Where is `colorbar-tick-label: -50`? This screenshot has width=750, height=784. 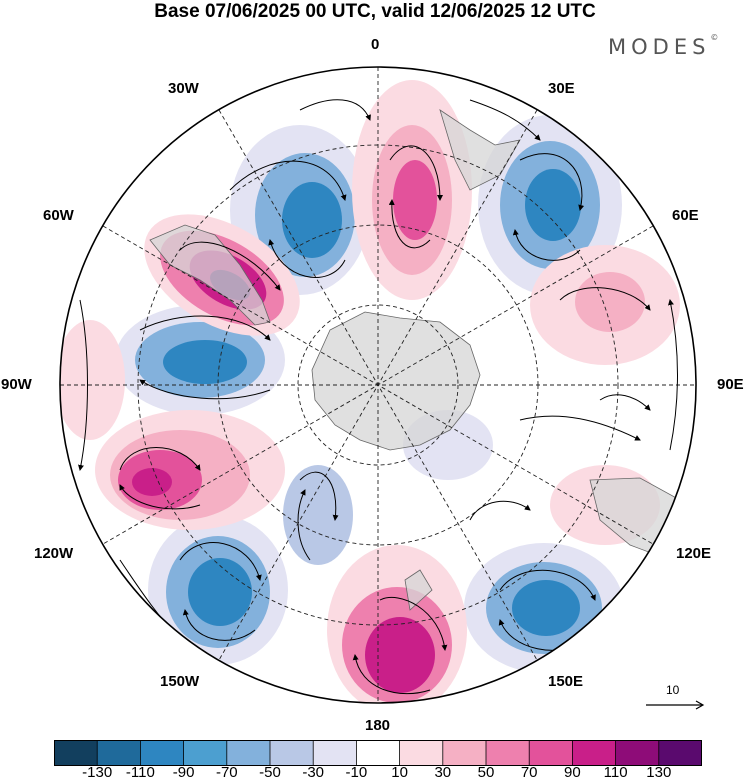
colorbar-tick-label: -50 is located at coordinates (270, 772).